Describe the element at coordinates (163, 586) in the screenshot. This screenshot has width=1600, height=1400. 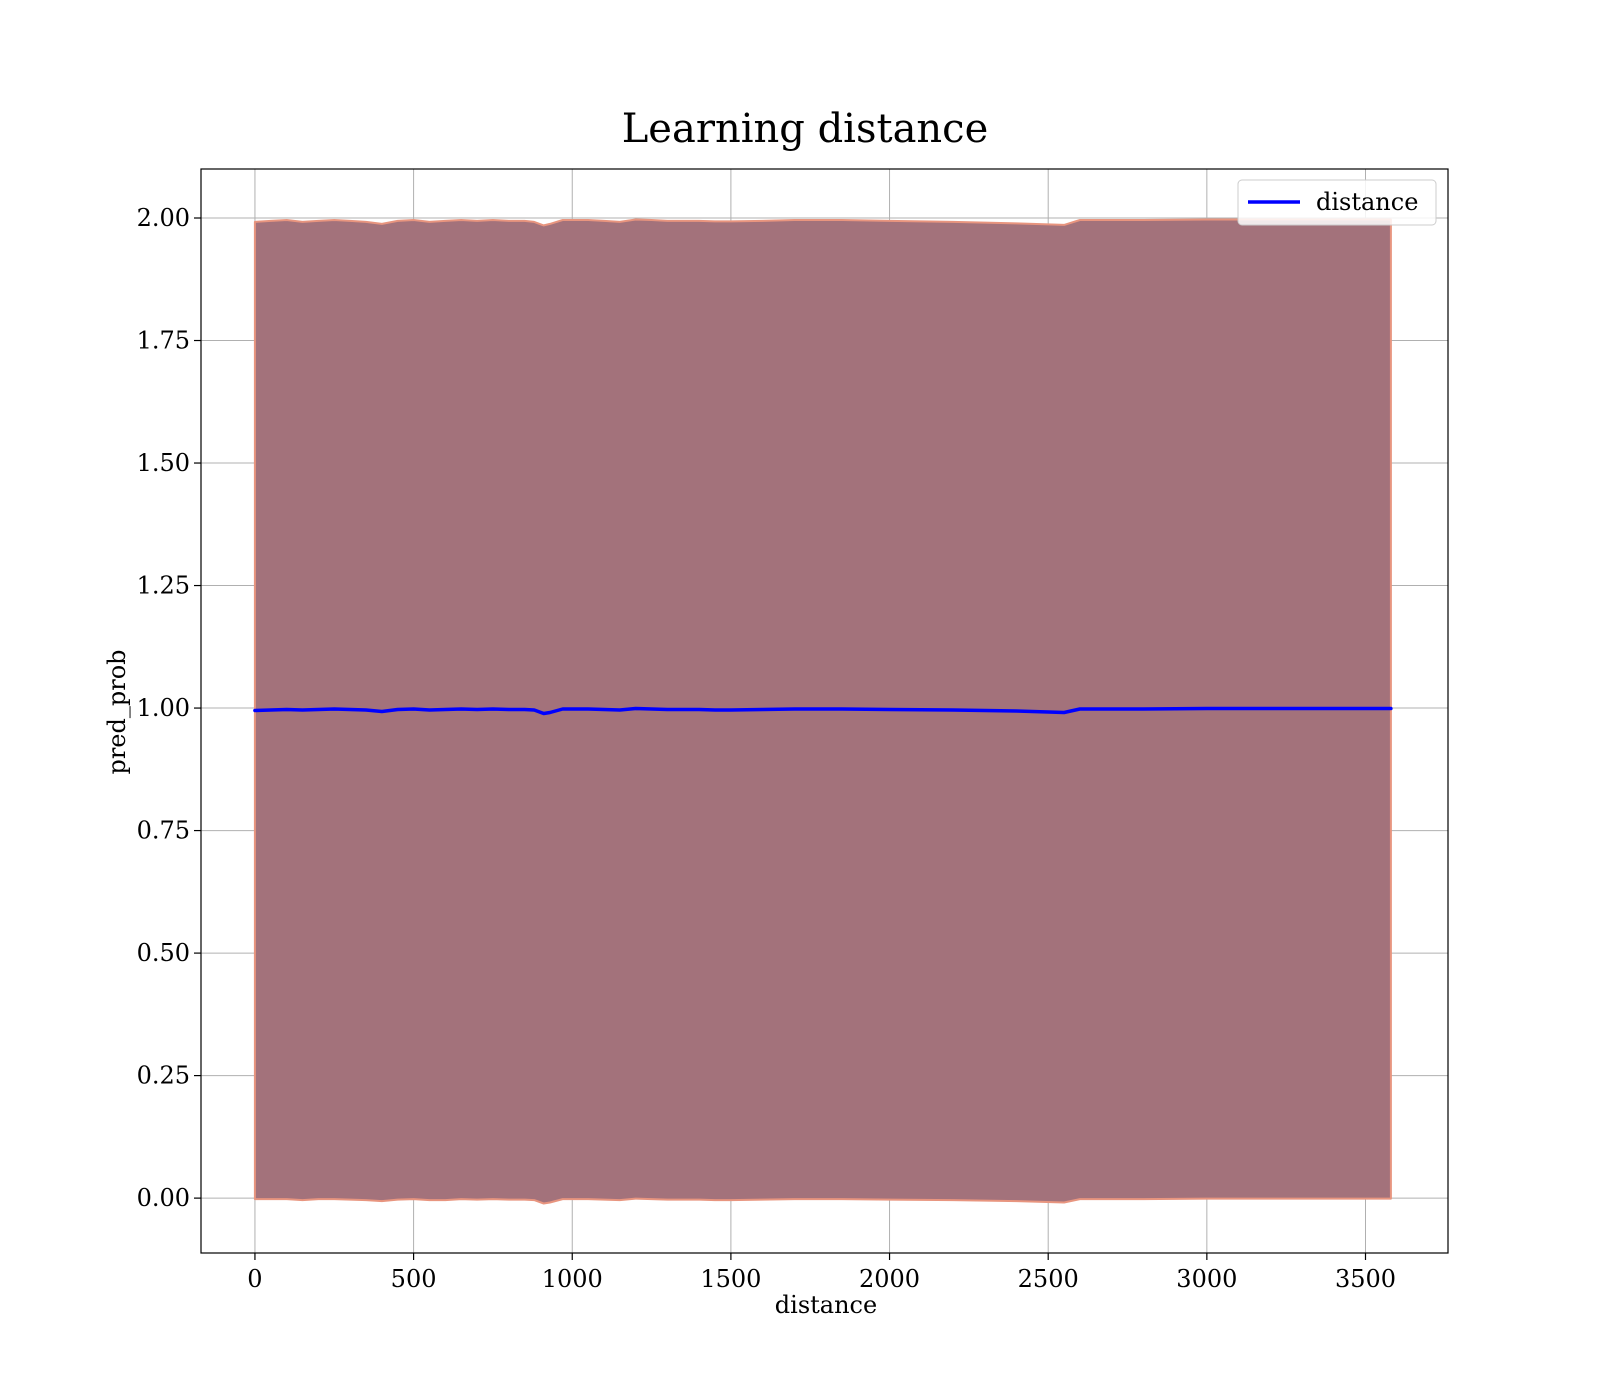
I see `y-tick-label: 1.25` at that location.